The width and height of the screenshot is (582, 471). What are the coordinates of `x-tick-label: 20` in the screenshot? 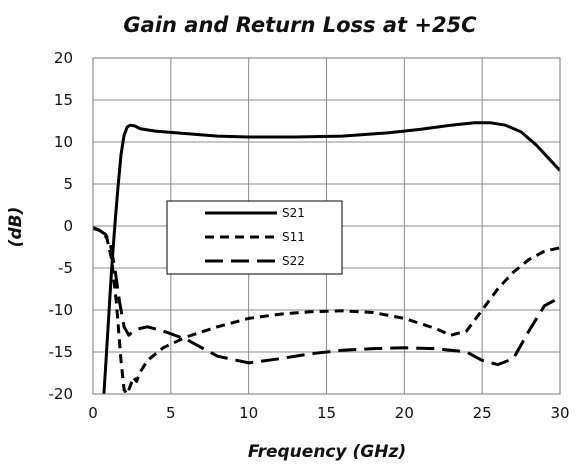 It's located at (404, 413).